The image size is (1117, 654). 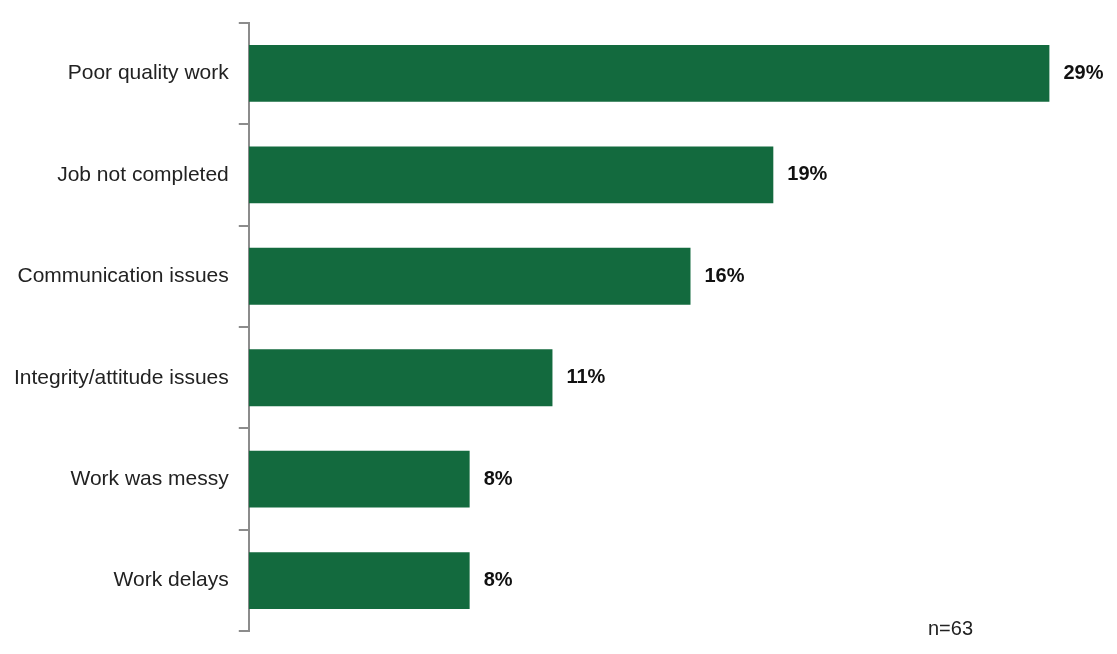 I want to click on y-tick-label: Integrity/attitude issues, so click(x=121, y=376).